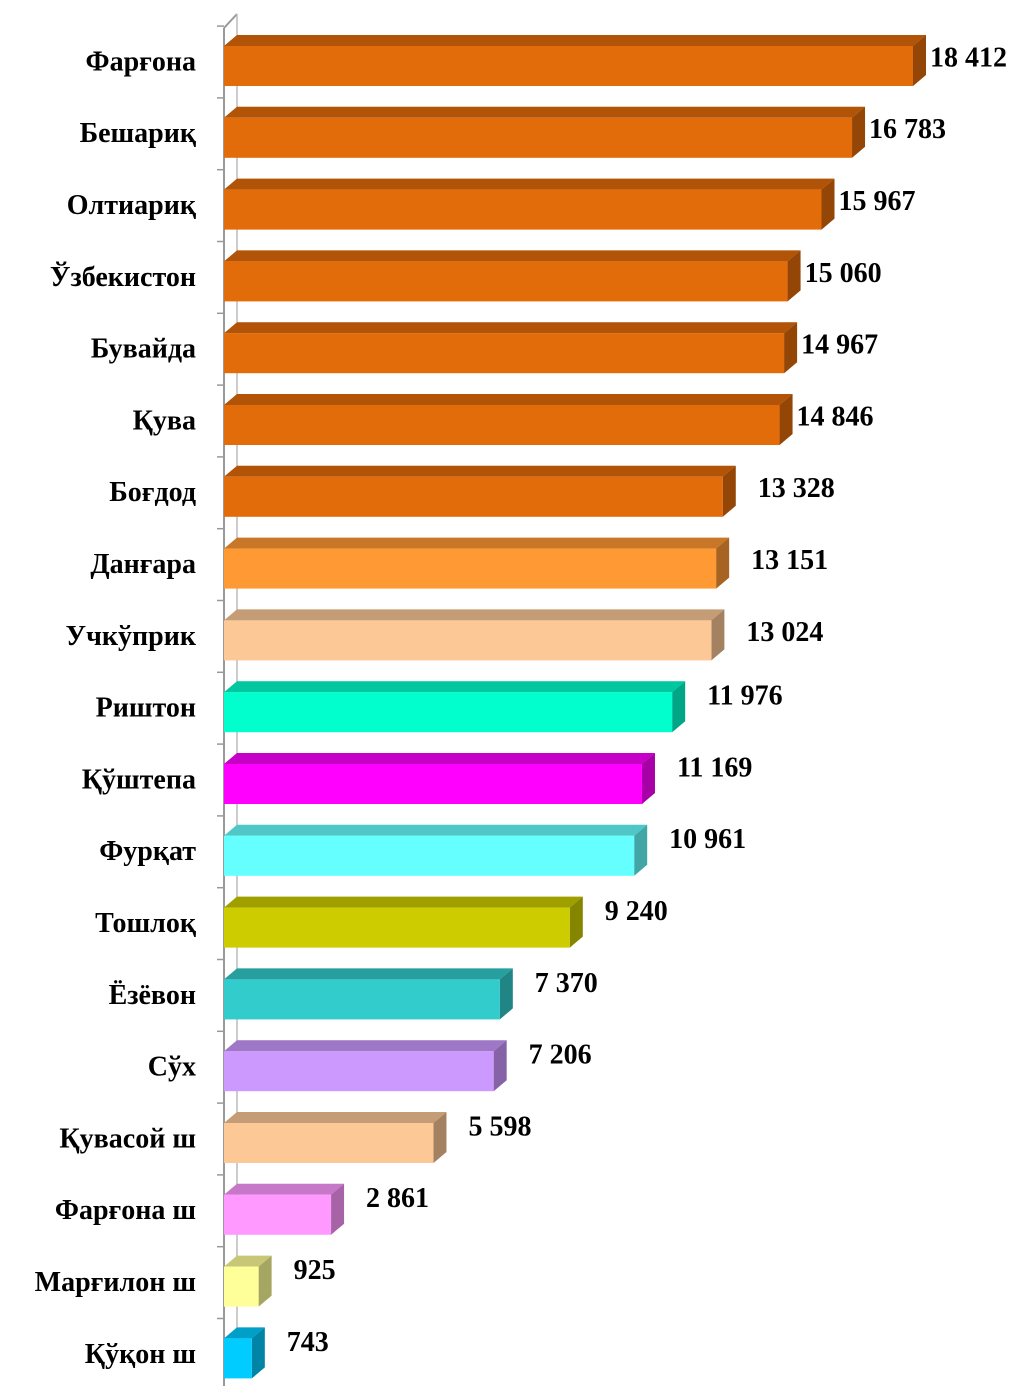 This screenshot has height=1386, width=1021. Describe the element at coordinates (147, 851) in the screenshot. I see `y-tick-label: Фурқат` at that location.